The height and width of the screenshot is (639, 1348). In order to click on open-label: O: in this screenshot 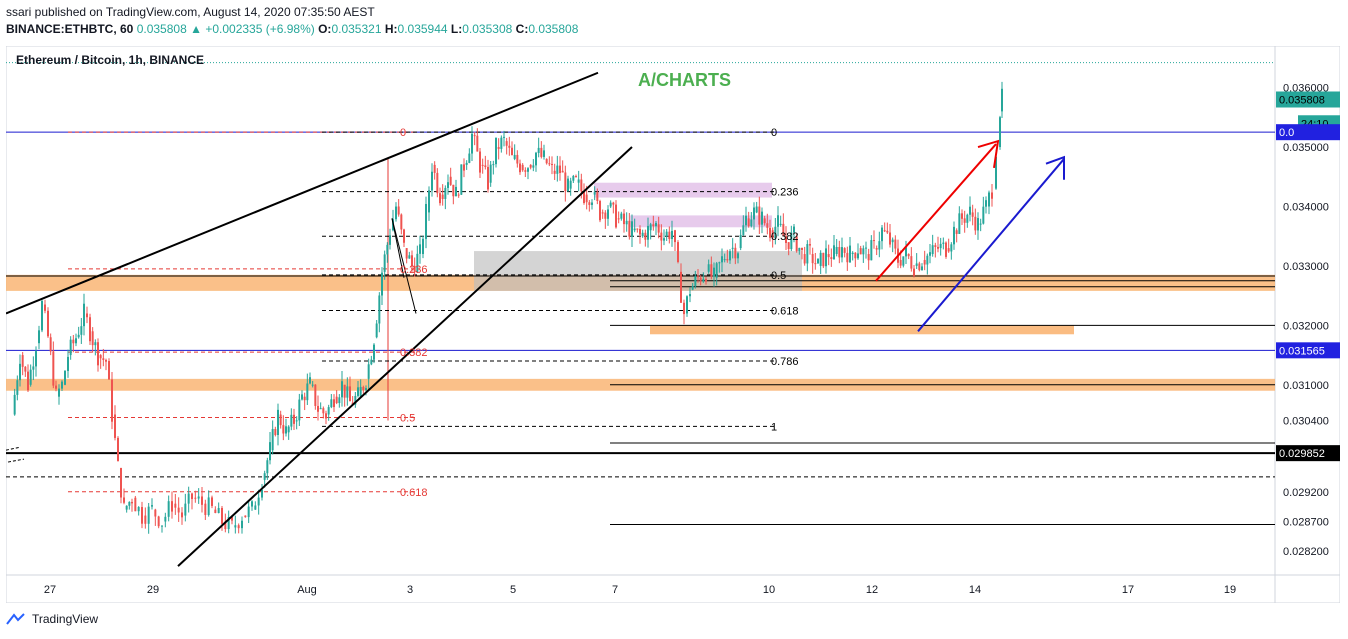, I will do `click(325, 29)`.